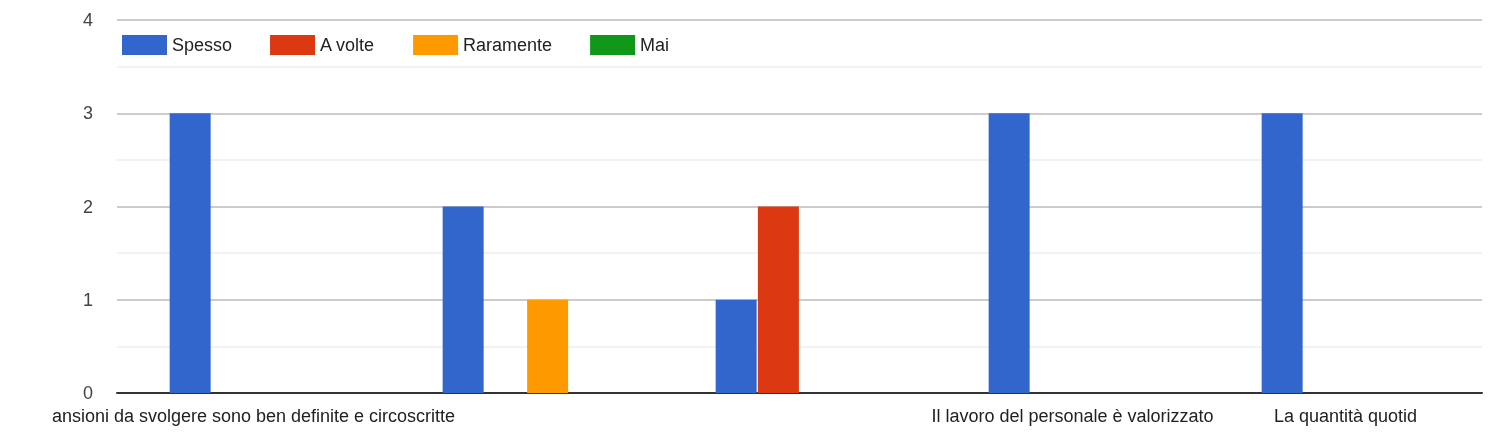 Image resolution: width=1492 pixels, height=438 pixels. I want to click on y-tick-label: 3, so click(87, 113).